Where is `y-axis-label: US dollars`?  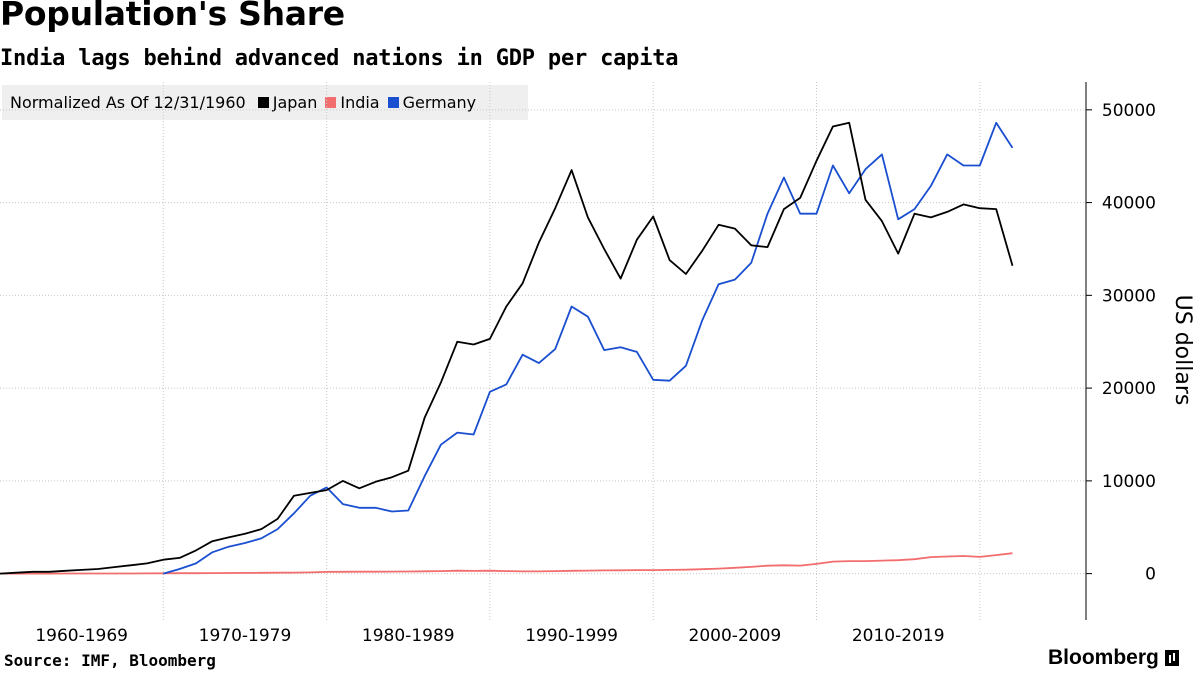 y-axis-label: US dollars is located at coordinates (1182, 350).